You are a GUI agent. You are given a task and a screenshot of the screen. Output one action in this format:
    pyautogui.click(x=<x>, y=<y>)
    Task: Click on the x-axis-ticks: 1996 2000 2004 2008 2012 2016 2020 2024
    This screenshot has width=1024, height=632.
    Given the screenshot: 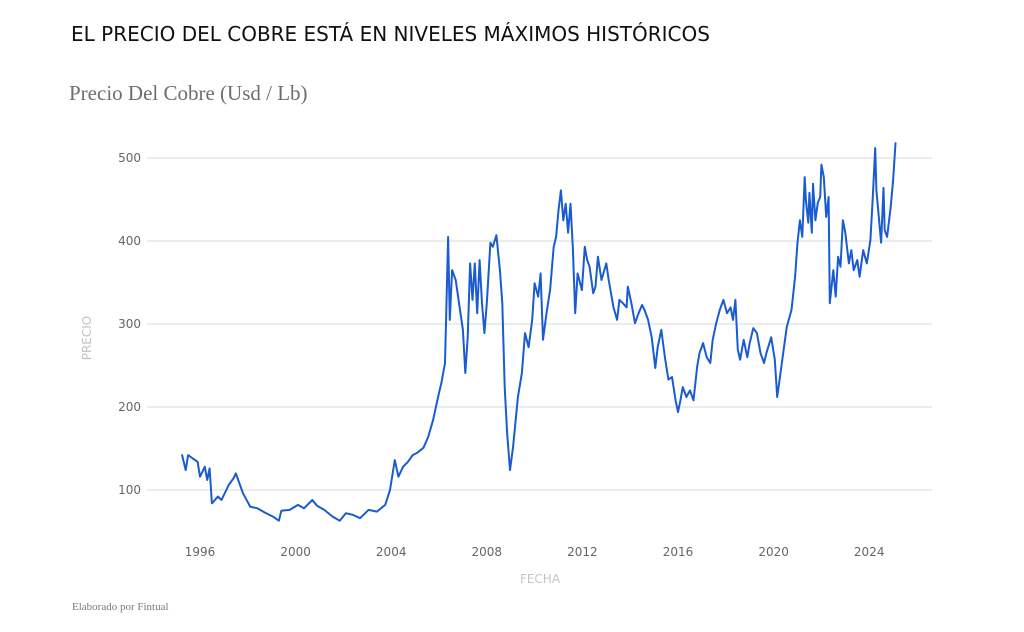 What is the action you would take?
    pyautogui.click(x=535, y=552)
    